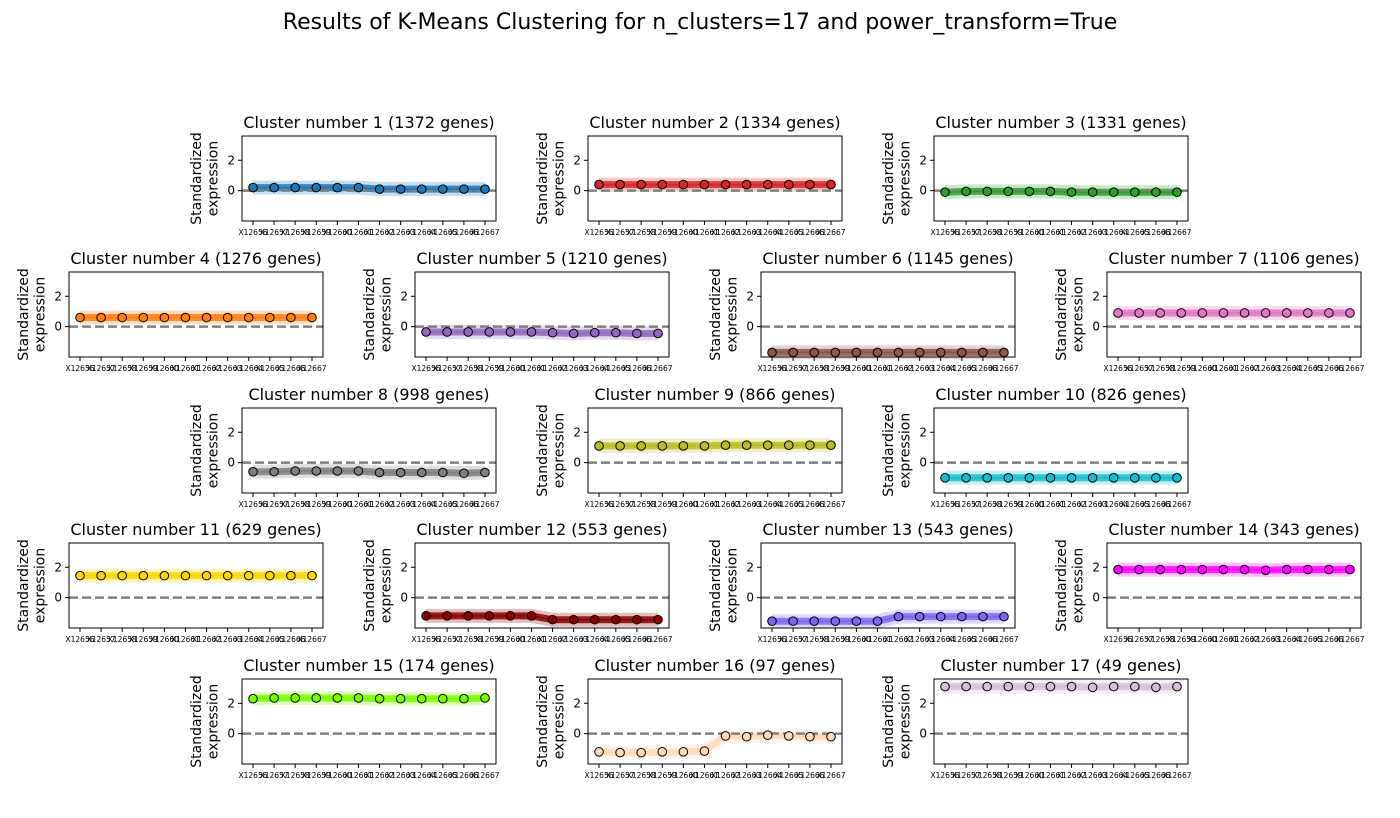 The width and height of the screenshot is (1400, 818). I want to click on x-tick-label: X12664, so click(940, 368).